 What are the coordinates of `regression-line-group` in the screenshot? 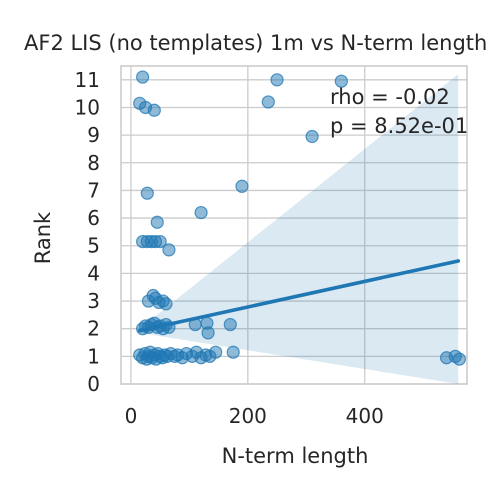 It's located at (299, 296).